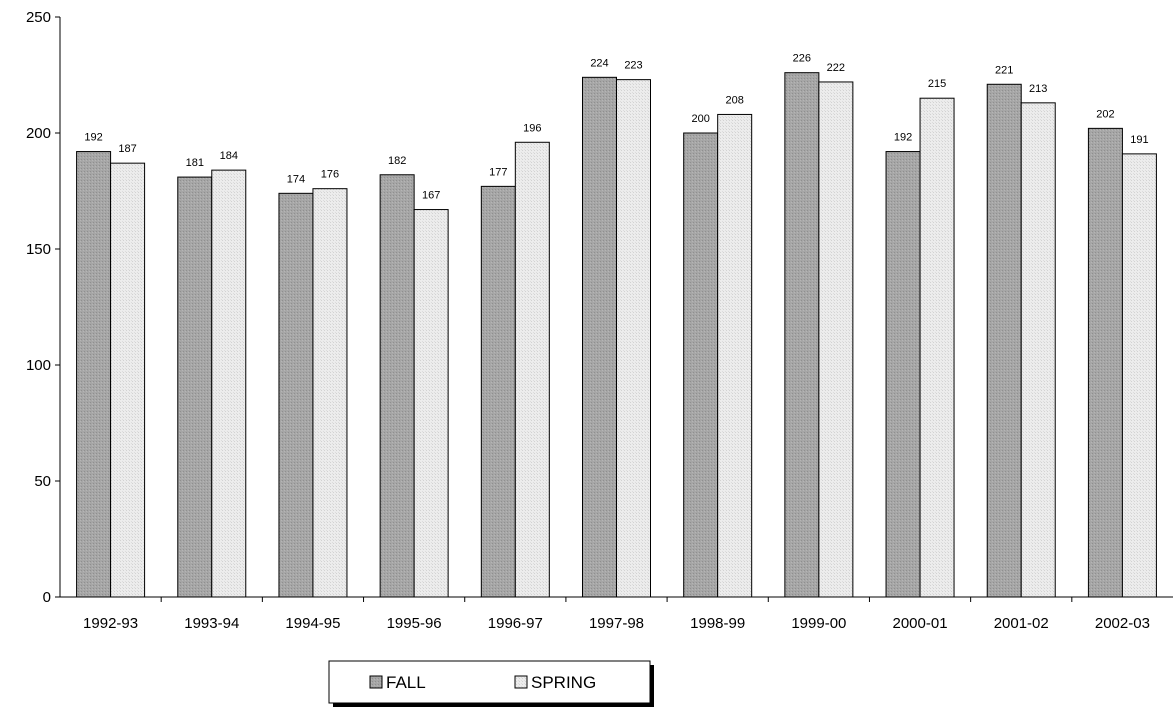  What do you see at coordinates (376, 682) in the screenshot?
I see `legend-swatch-fall` at bounding box center [376, 682].